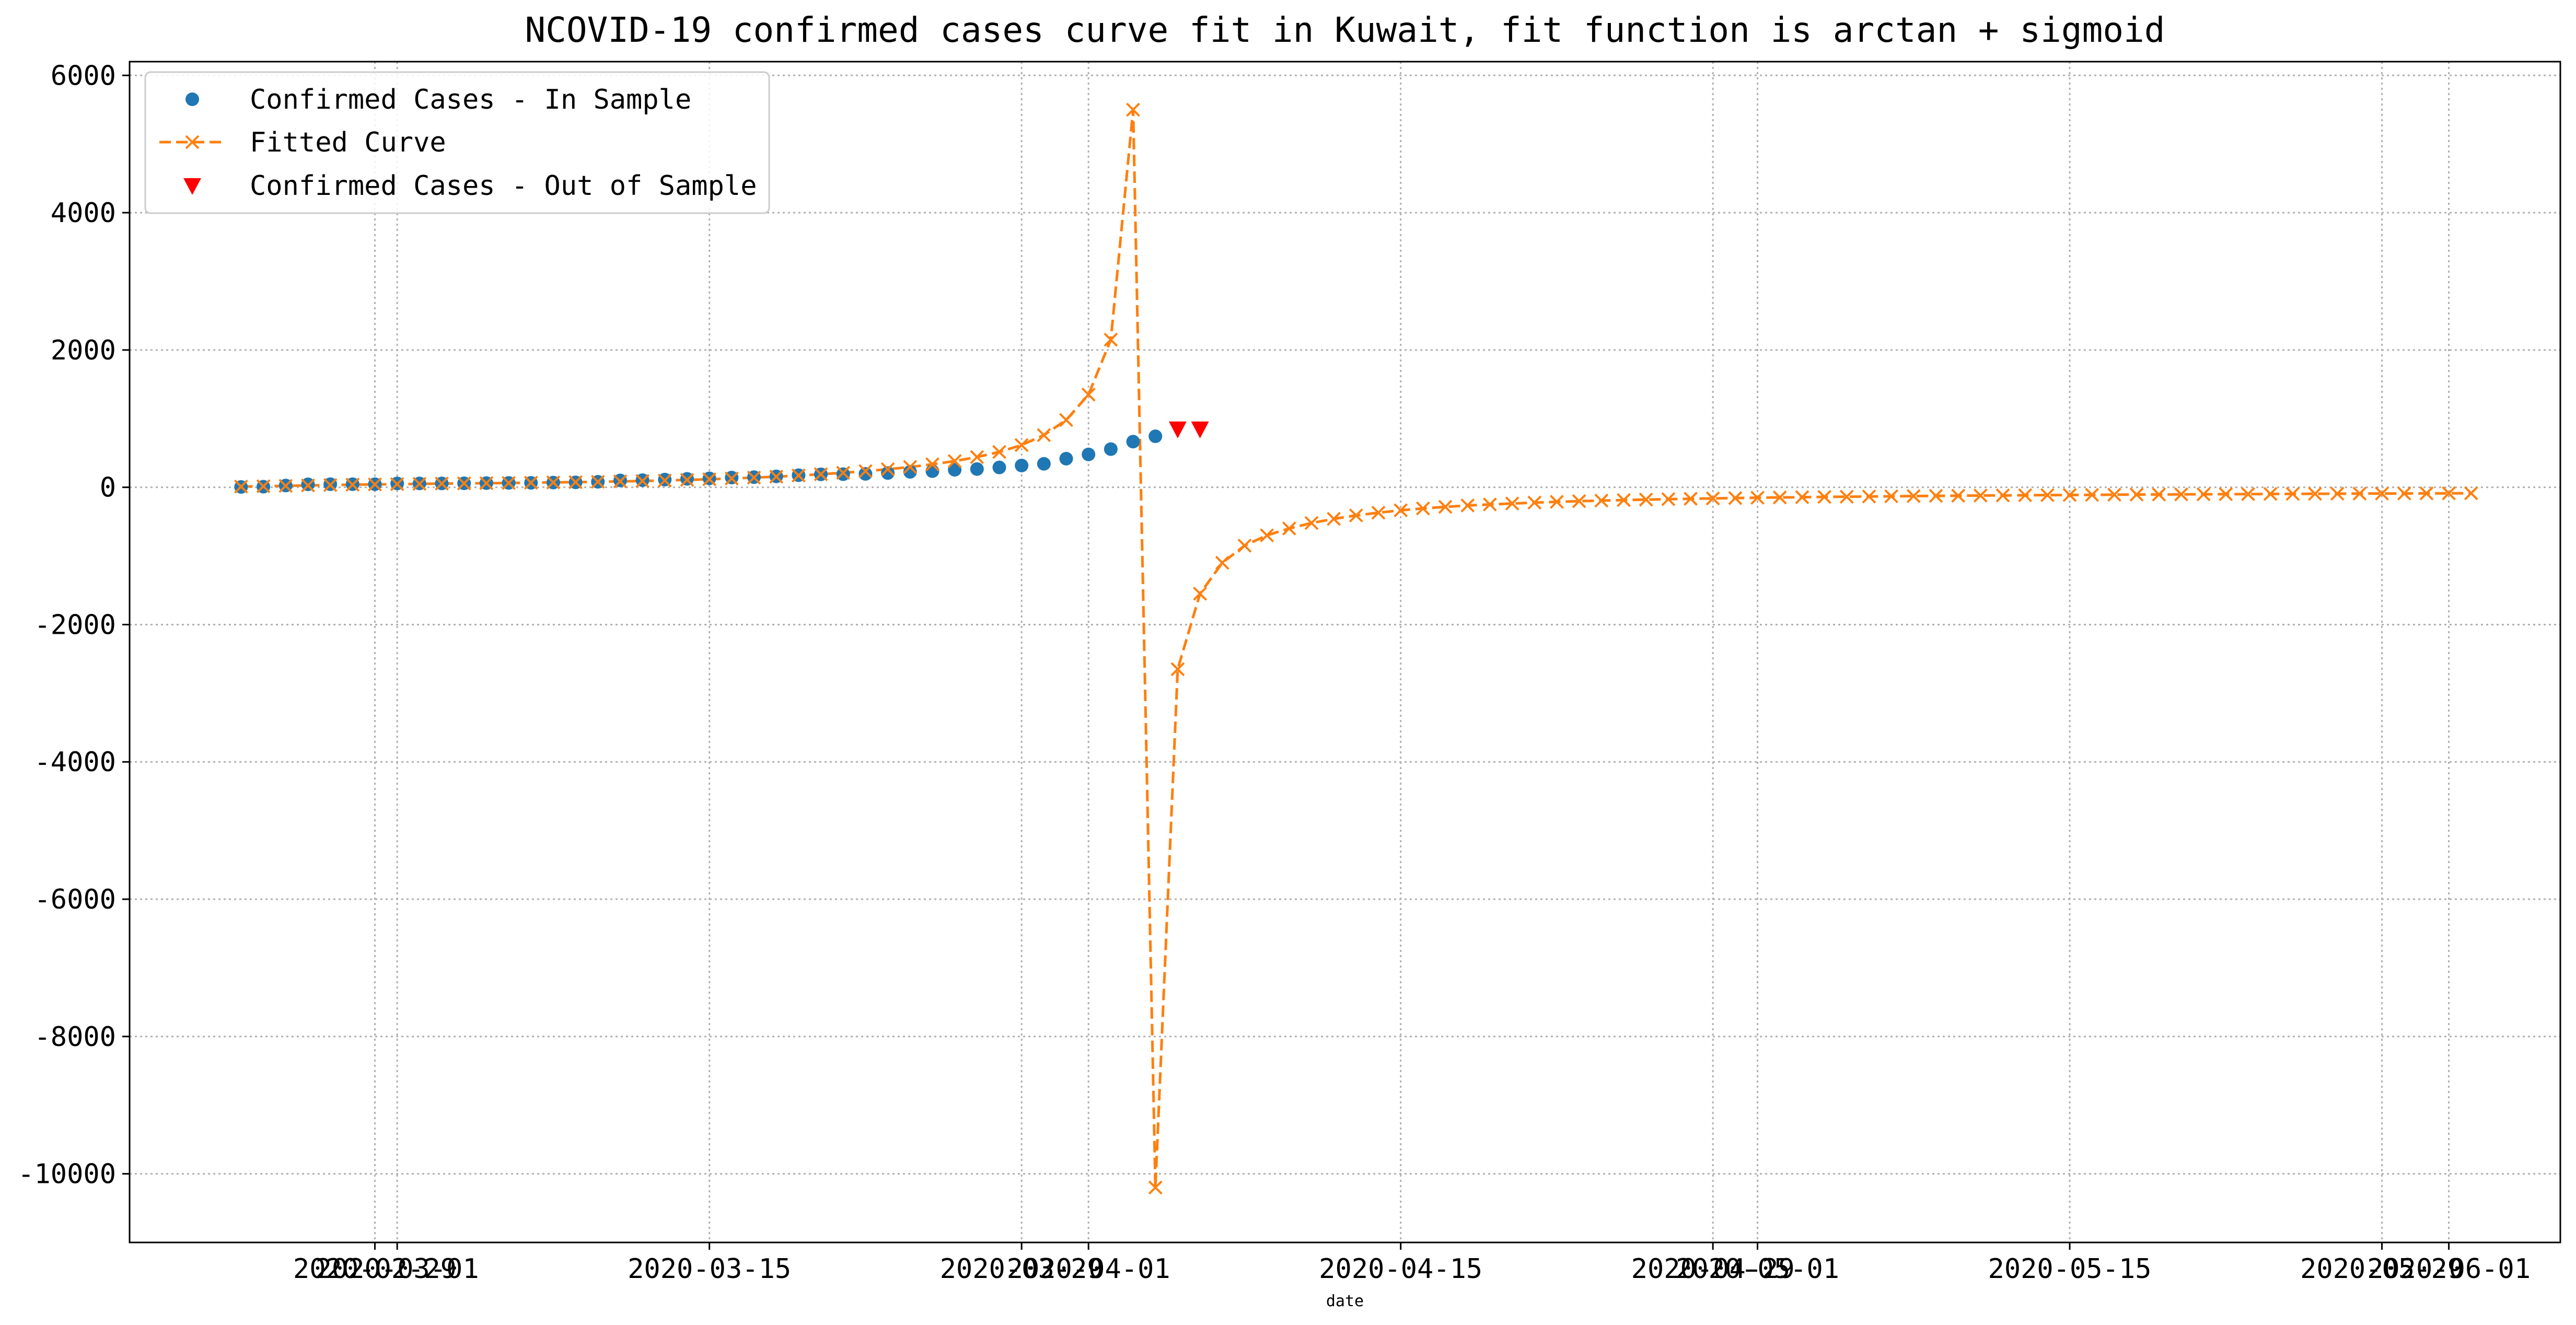  Describe the element at coordinates (2382, 1269) in the screenshot. I see `x-tick-label: 2020-05-29` at that location.